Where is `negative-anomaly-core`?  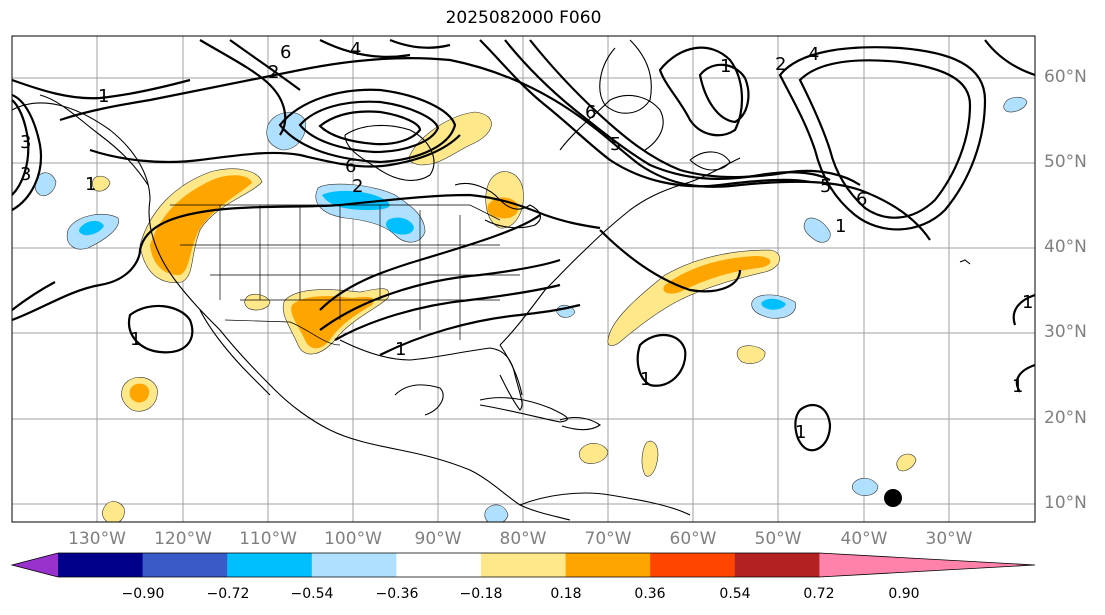
negative-anomaly-core is located at coordinates (91, 228).